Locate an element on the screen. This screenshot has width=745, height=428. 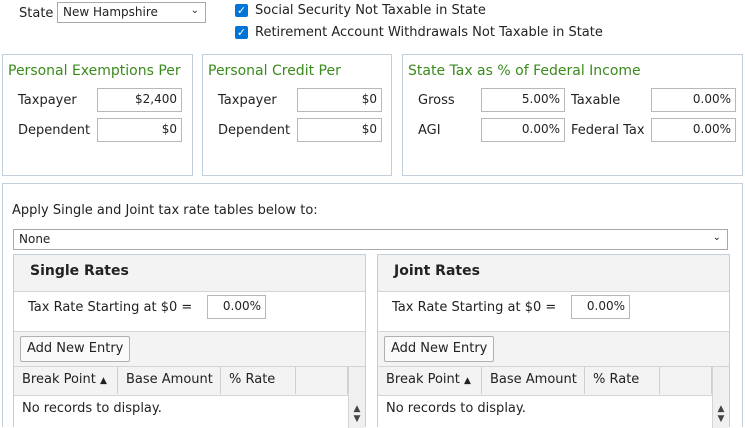
exemptions-taxpayer-label: Taxpayer is located at coordinates (47, 100).